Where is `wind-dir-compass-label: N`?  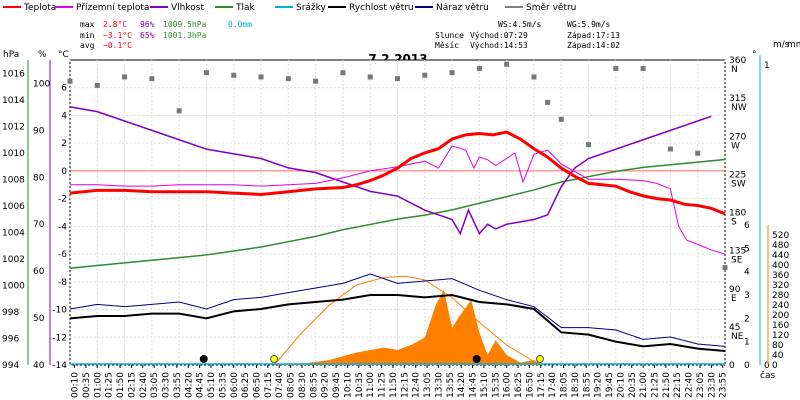
wind-dir-compass-label: N is located at coordinates (734, 70).